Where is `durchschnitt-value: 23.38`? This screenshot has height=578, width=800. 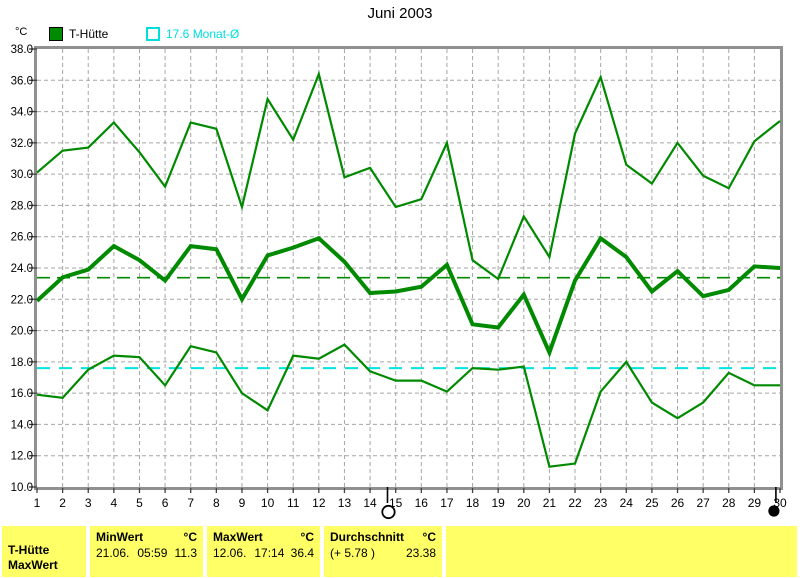
durchschnitt-value: 23.38 is located at coordinates (420, 553).